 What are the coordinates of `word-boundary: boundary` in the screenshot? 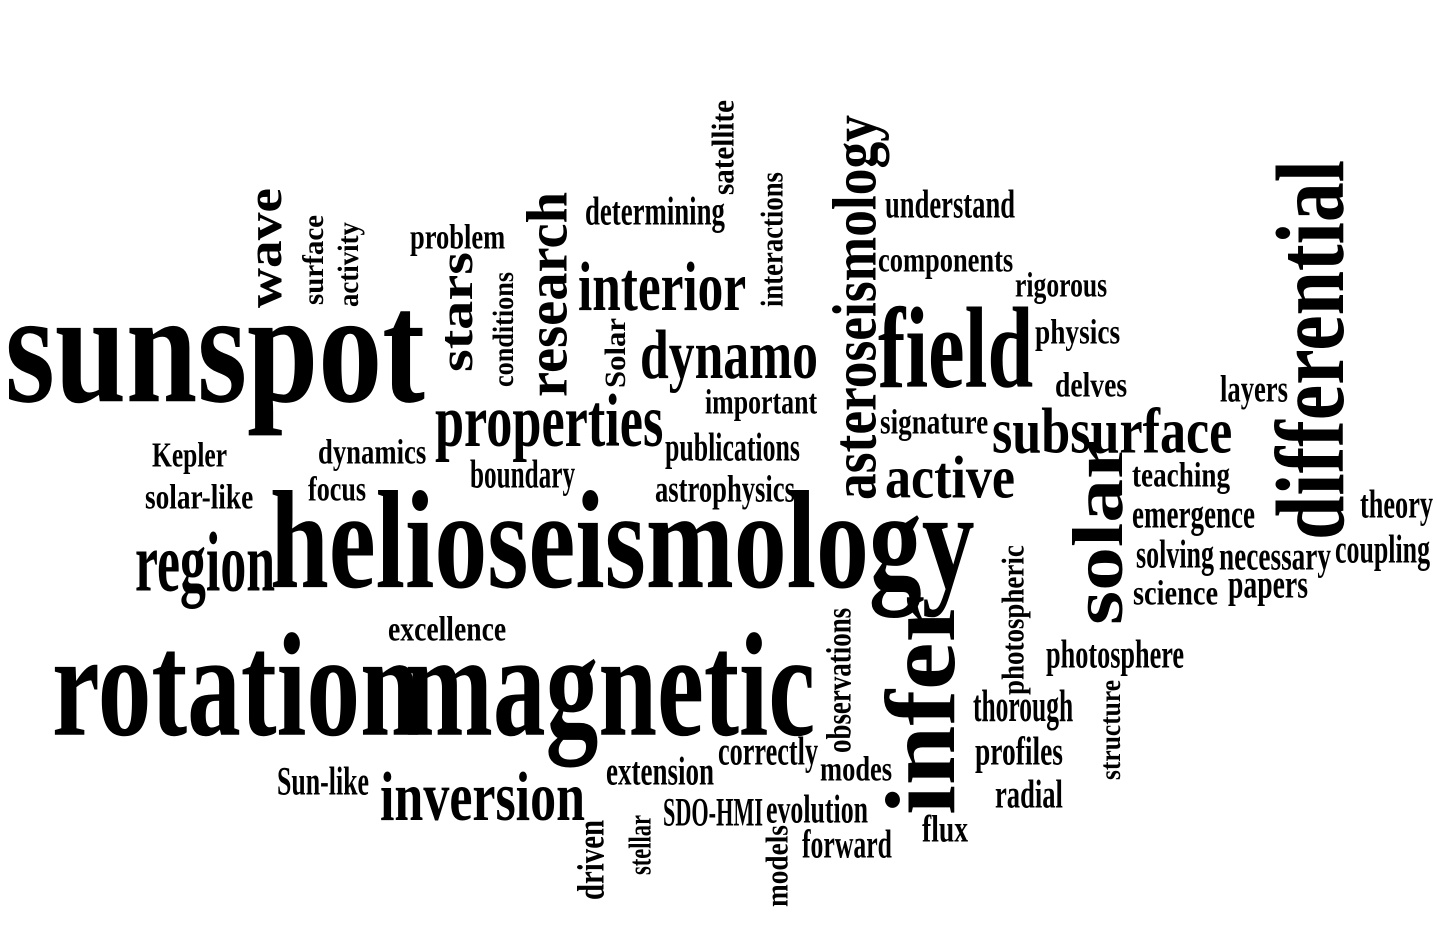 It's located at (523, 475).